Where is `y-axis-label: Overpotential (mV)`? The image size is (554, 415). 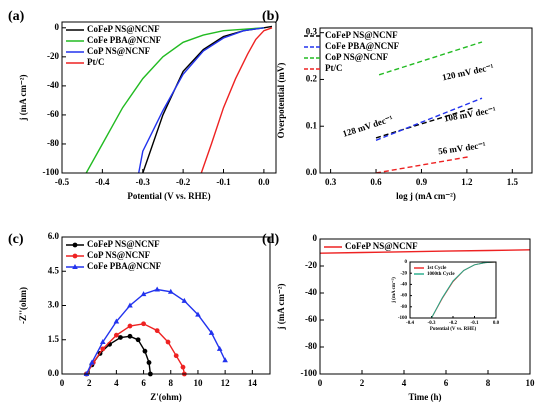 y-axis-label: Overpotential (mV) is located at coordinates (281, 101).